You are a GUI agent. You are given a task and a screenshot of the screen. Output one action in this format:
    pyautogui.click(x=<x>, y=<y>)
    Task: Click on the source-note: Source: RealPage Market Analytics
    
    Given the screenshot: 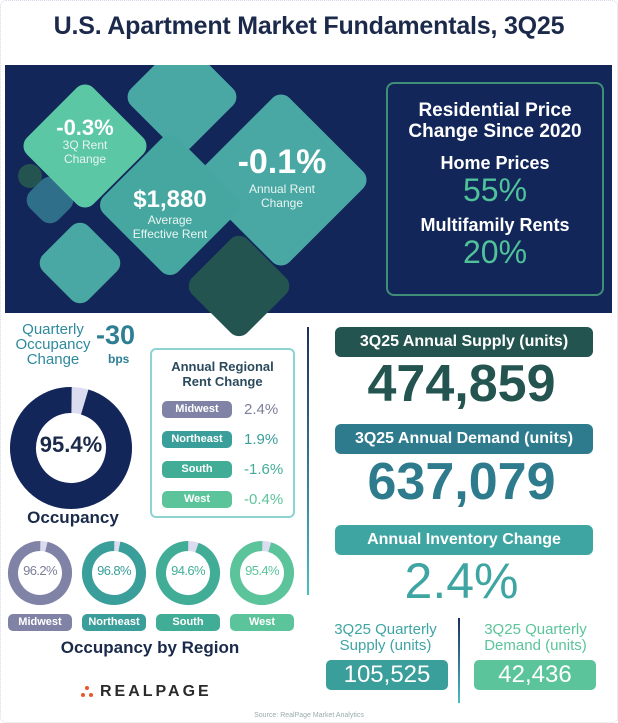 What is the action you would take?
    pyautogui.click(x=309, y=715)
    